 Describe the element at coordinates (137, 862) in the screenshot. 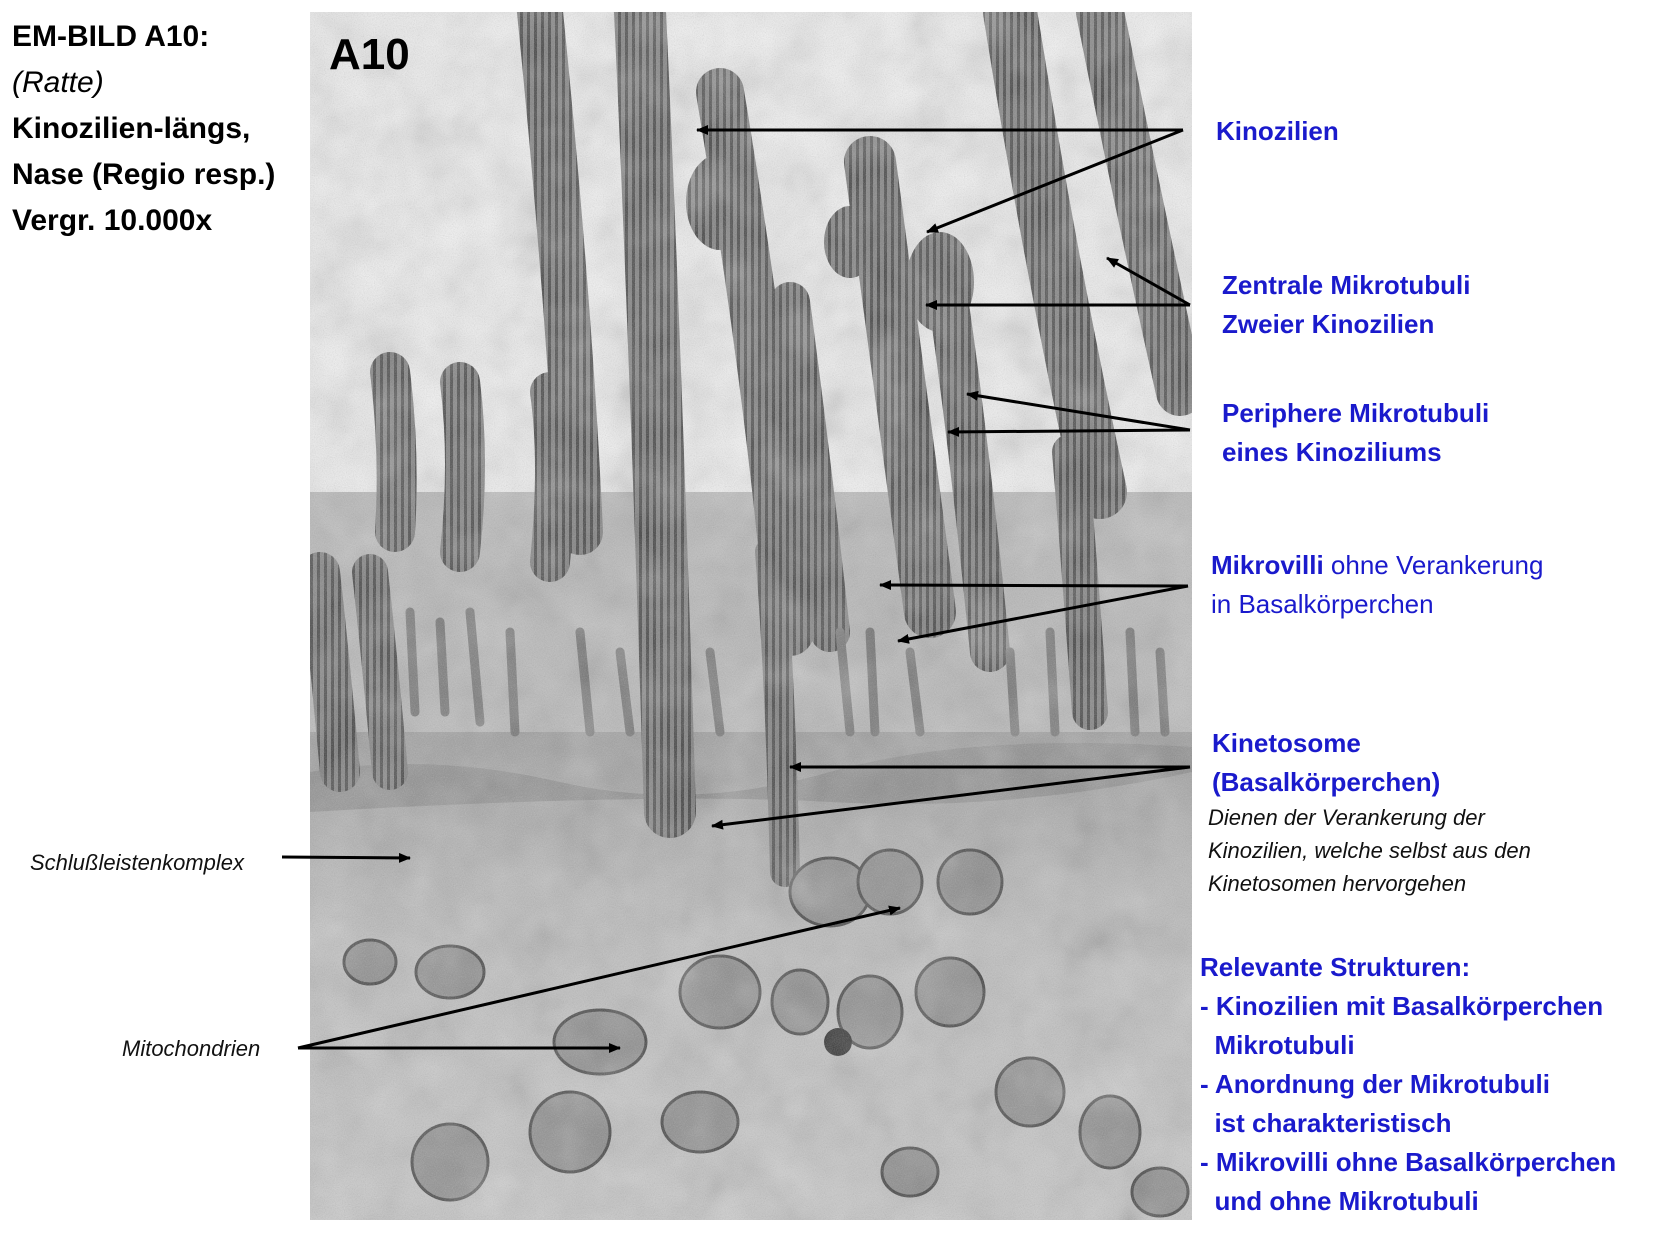

I see `label-schlussleistenkomplex: Schlußleistenkomplex` at that location.